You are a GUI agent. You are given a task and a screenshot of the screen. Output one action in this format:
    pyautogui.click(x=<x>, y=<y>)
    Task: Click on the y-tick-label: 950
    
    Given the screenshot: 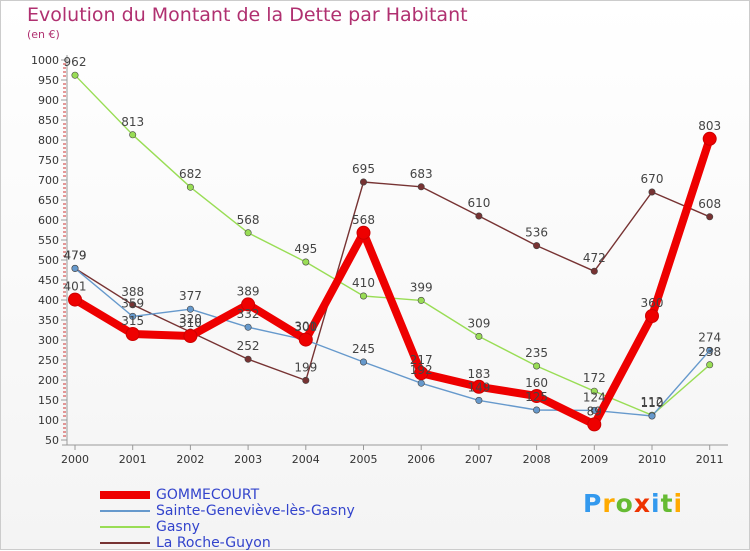 What is the action you would take?
    pyautogui.click(x=48, y=80)
    